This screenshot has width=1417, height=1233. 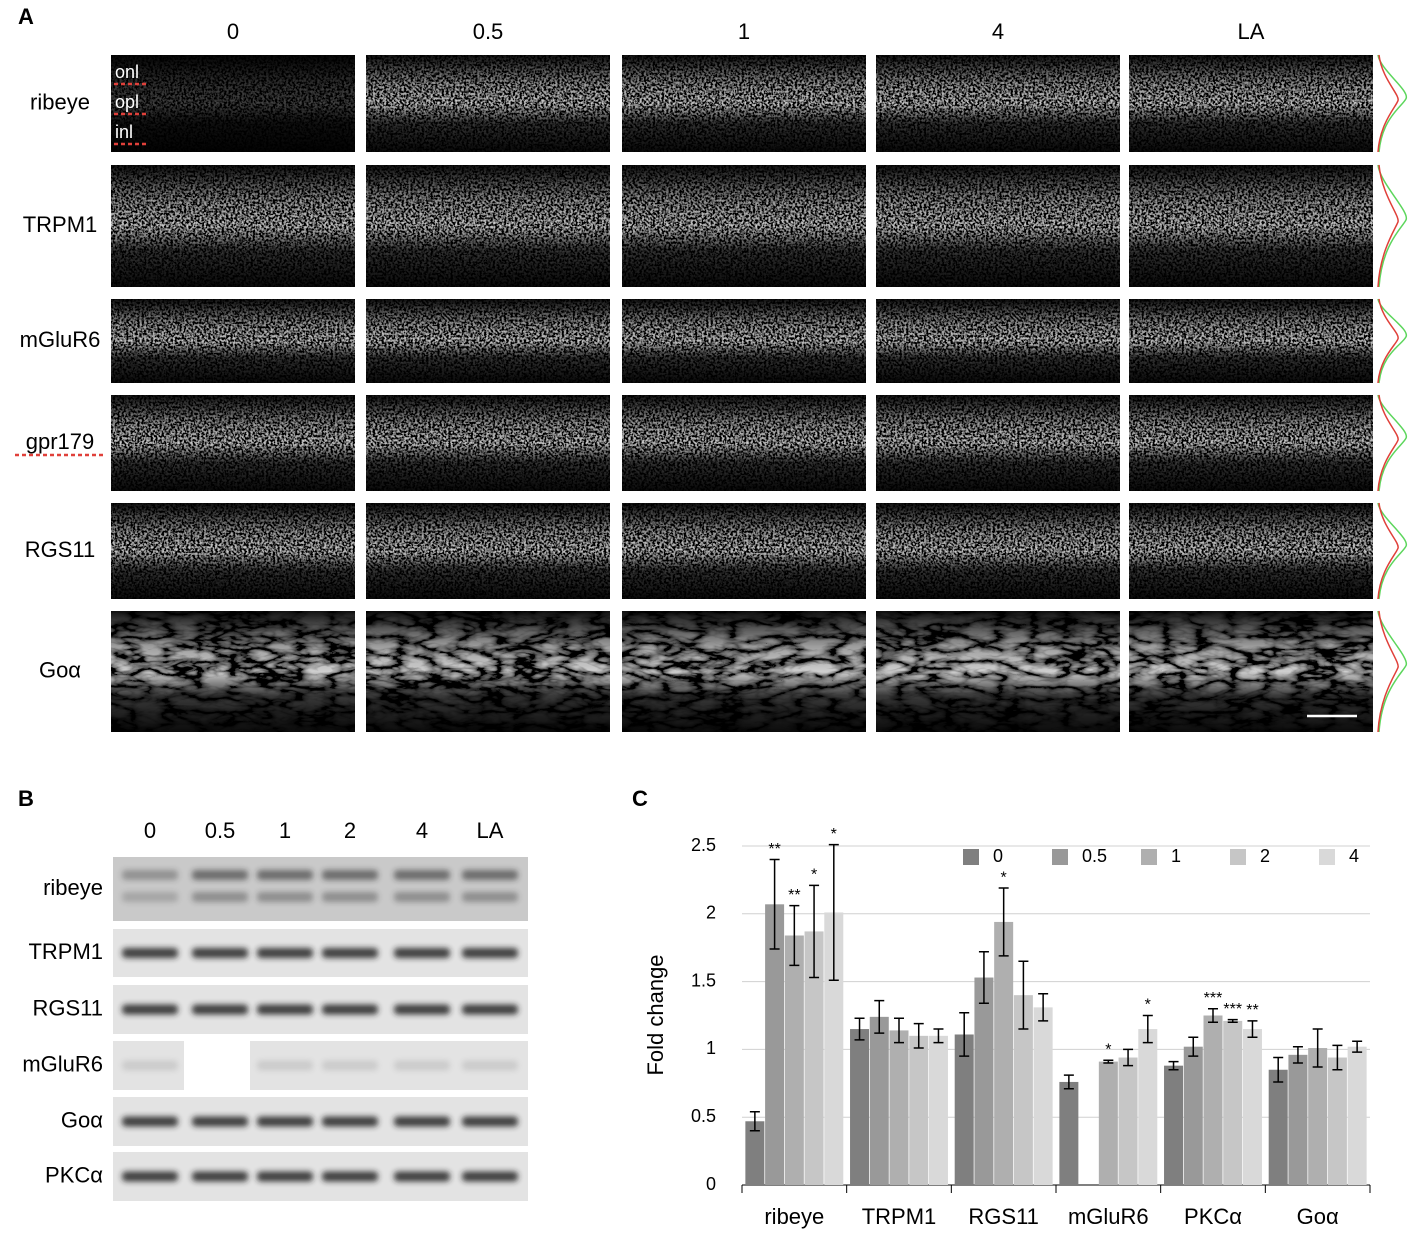 I want to click on column-label: 0, so click(x=150, y=830).